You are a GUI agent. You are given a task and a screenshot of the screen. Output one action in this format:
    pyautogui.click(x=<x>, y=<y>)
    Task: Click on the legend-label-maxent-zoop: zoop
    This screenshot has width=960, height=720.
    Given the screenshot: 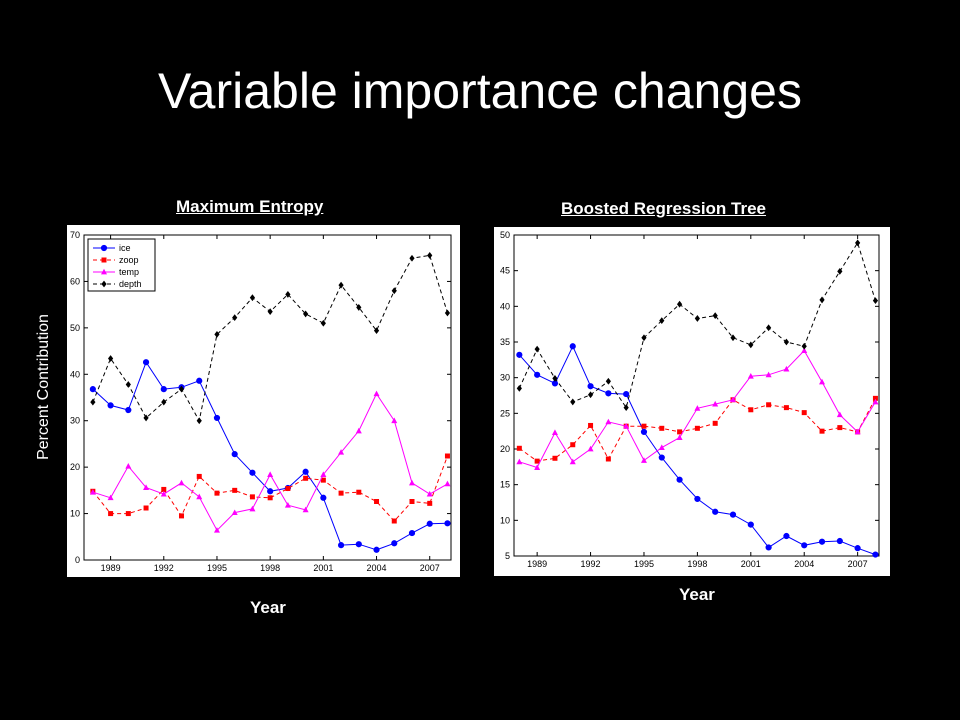 What is the action you would take?
    pyautogui.click(x=129, y=260)
    